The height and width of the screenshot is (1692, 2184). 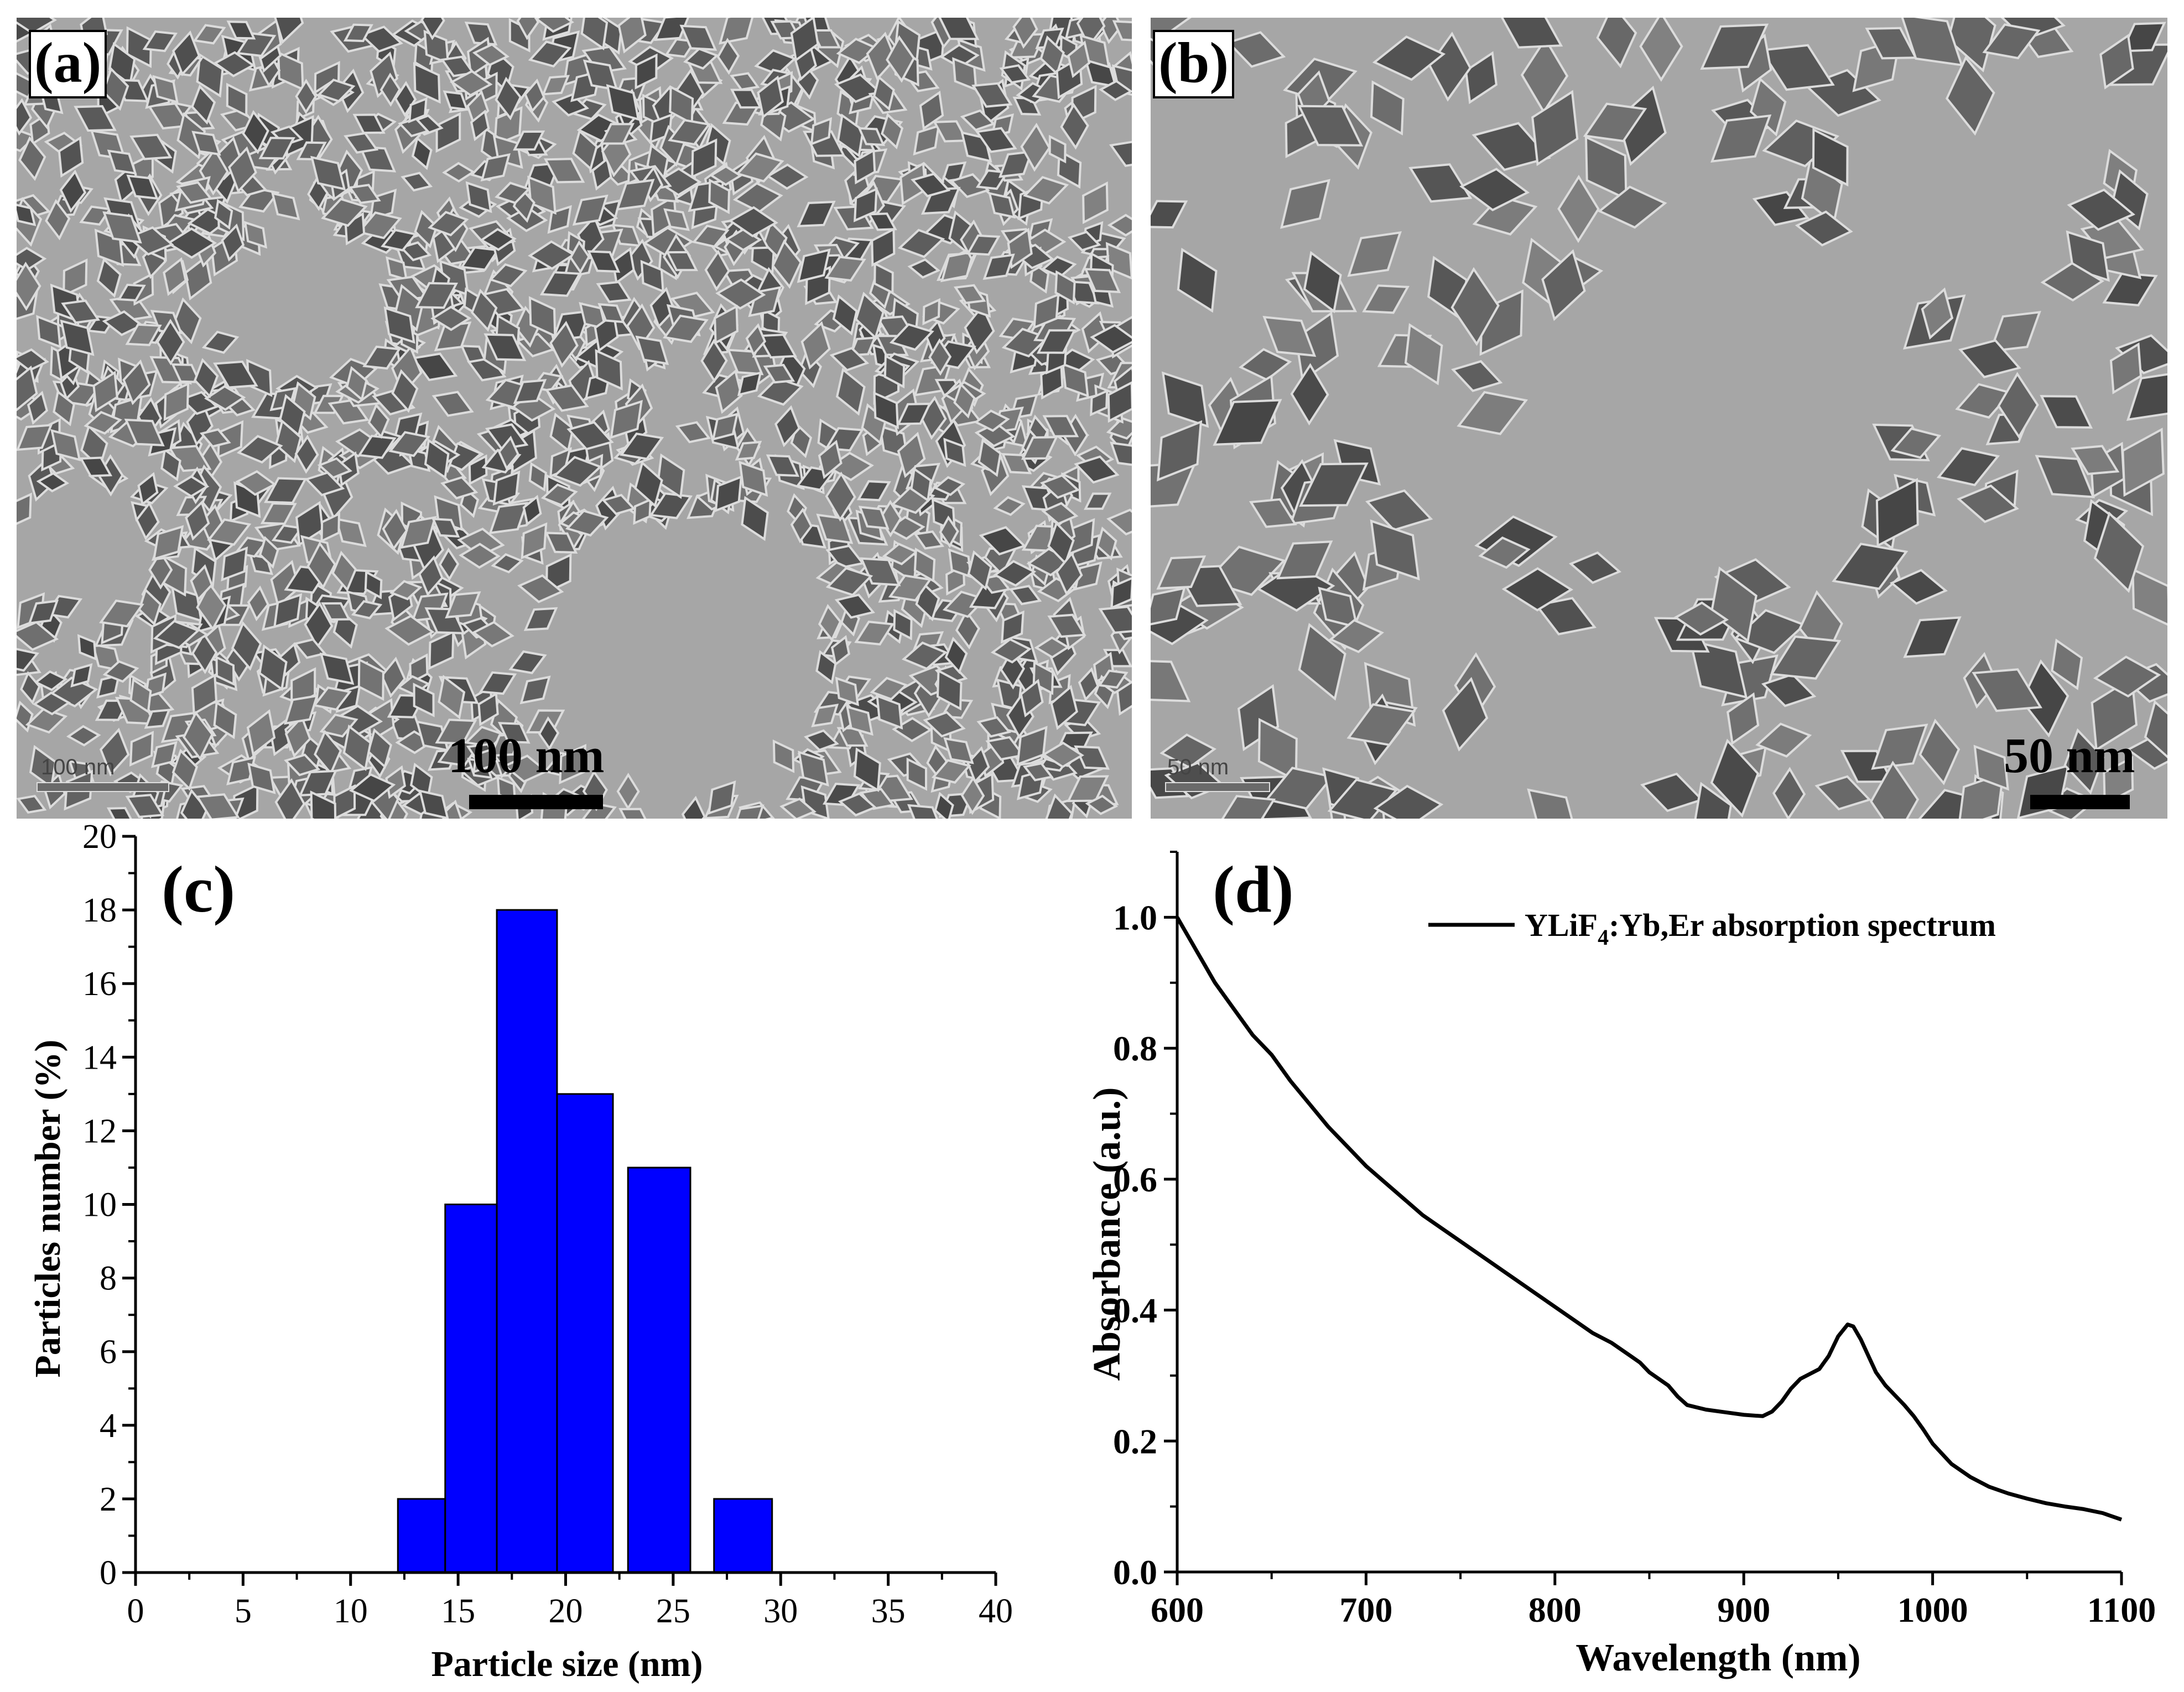 I want to click on y-tick-label: 1.0, so click(x=1135, y=917).